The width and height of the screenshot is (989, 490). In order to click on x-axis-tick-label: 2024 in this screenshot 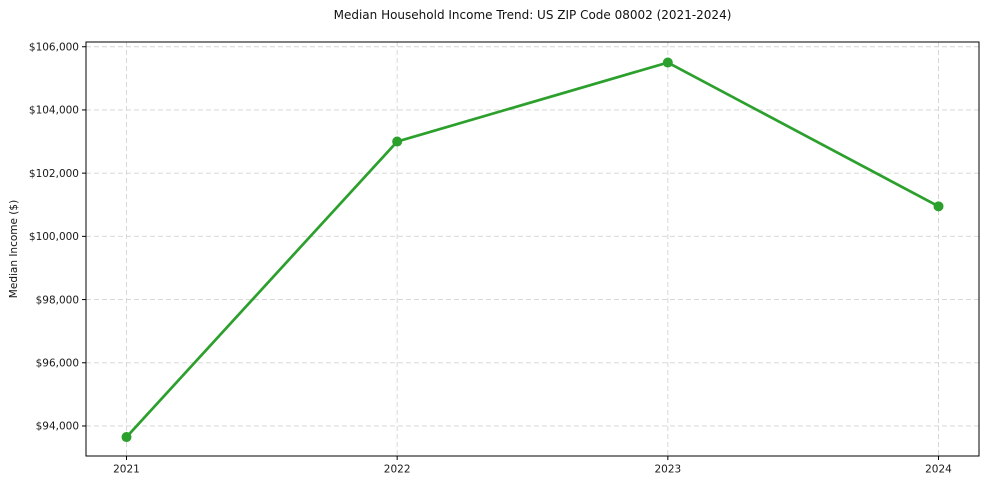, I will do `click(938, 470)`.